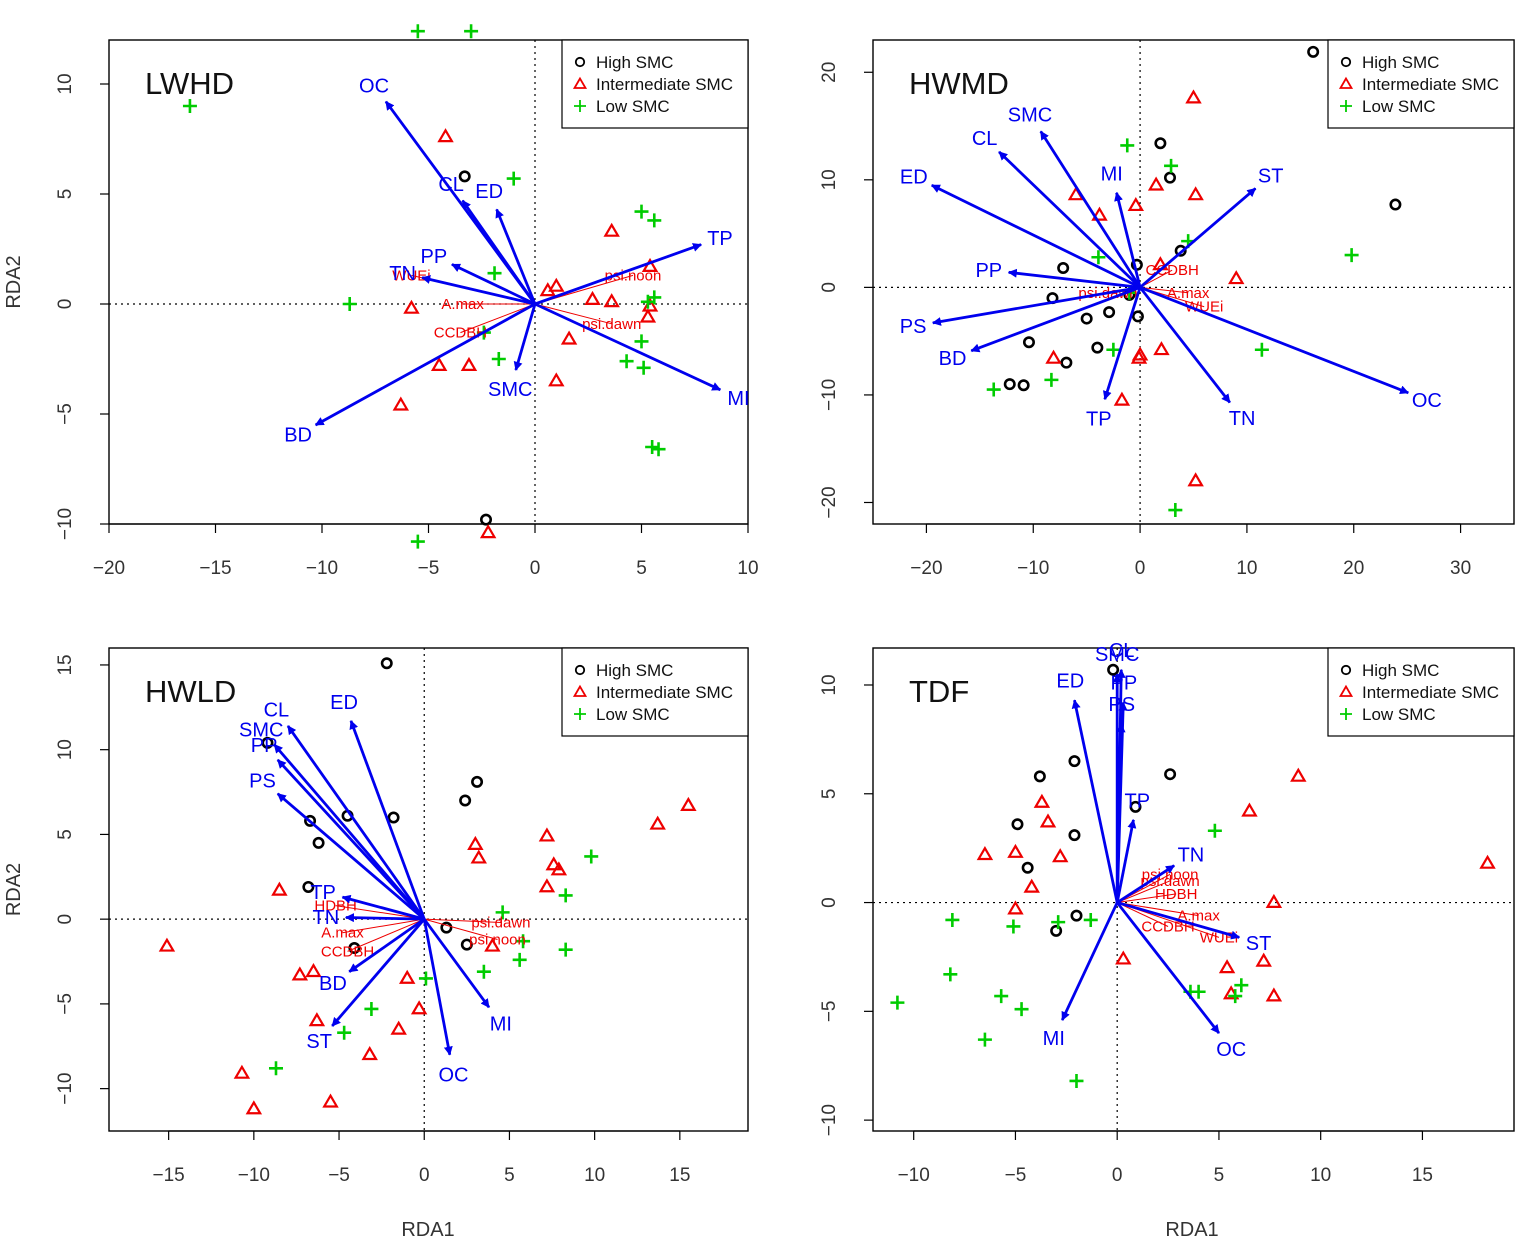 This screenshot has height=1242, width=1535. I want to click on arrow-smc, so click(1090, 209).